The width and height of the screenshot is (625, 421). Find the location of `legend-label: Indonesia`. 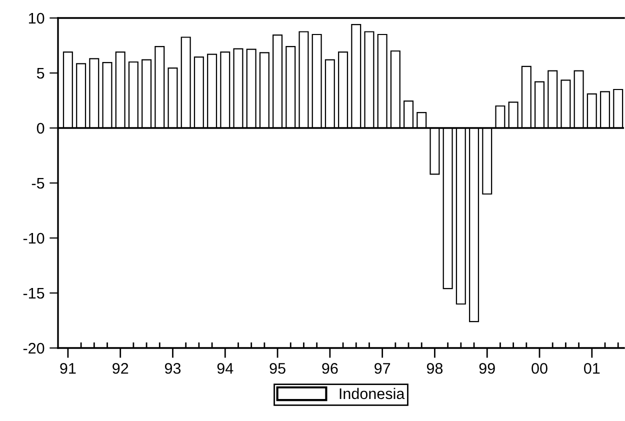

legend-label: Indonesia is located at coordinates (372, 394).